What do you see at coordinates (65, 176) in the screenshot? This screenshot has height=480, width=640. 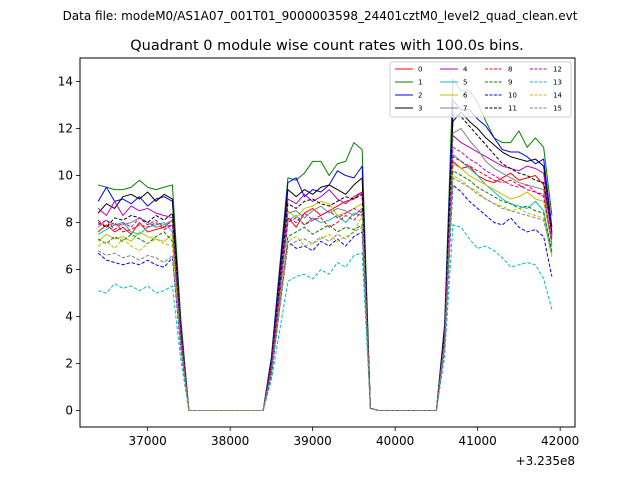 I see `y-tick-label: 10` at bounding box center [65, 176].